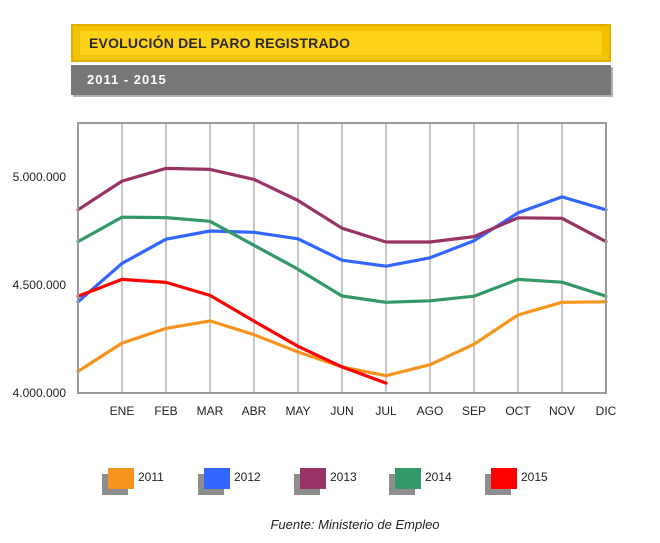  What do you see at coordinates (355, 524) in the screenshot?
I see `source-note: Fuente: Ministerio de Empleo` at bounding box center [355, 524].